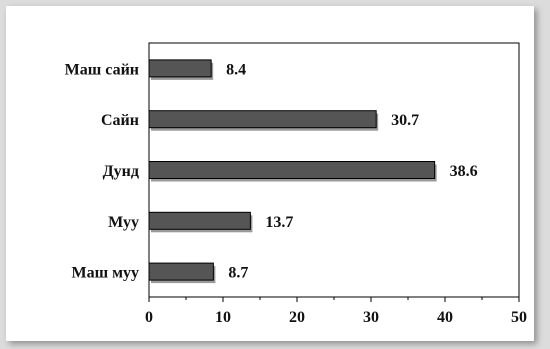 Image resolution: width=550 pixels, height=349 pixels. I want to click on value-label: 8.7, so click(238, 273).